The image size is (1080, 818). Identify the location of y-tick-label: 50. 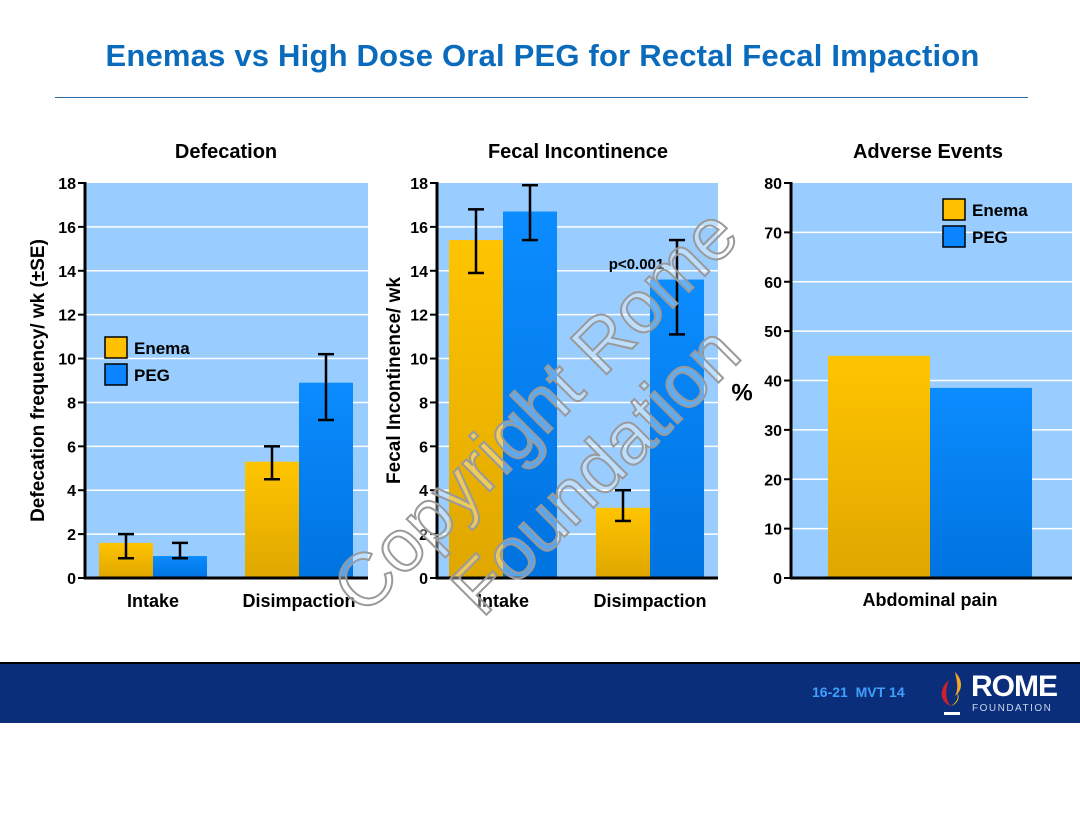
(773, 332).